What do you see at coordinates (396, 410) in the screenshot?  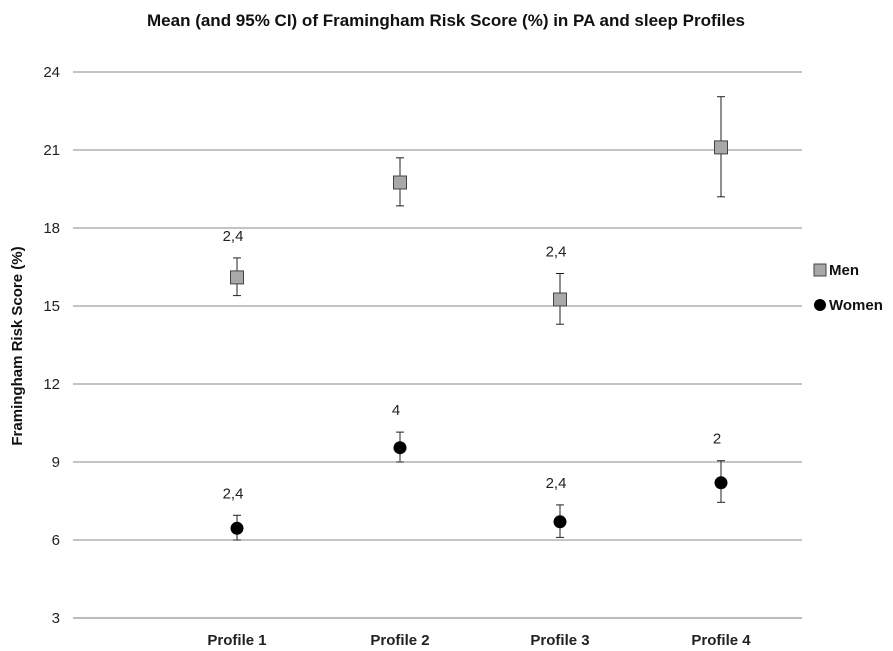 I see `significance-label: 4` at bounding box center [396, 410].